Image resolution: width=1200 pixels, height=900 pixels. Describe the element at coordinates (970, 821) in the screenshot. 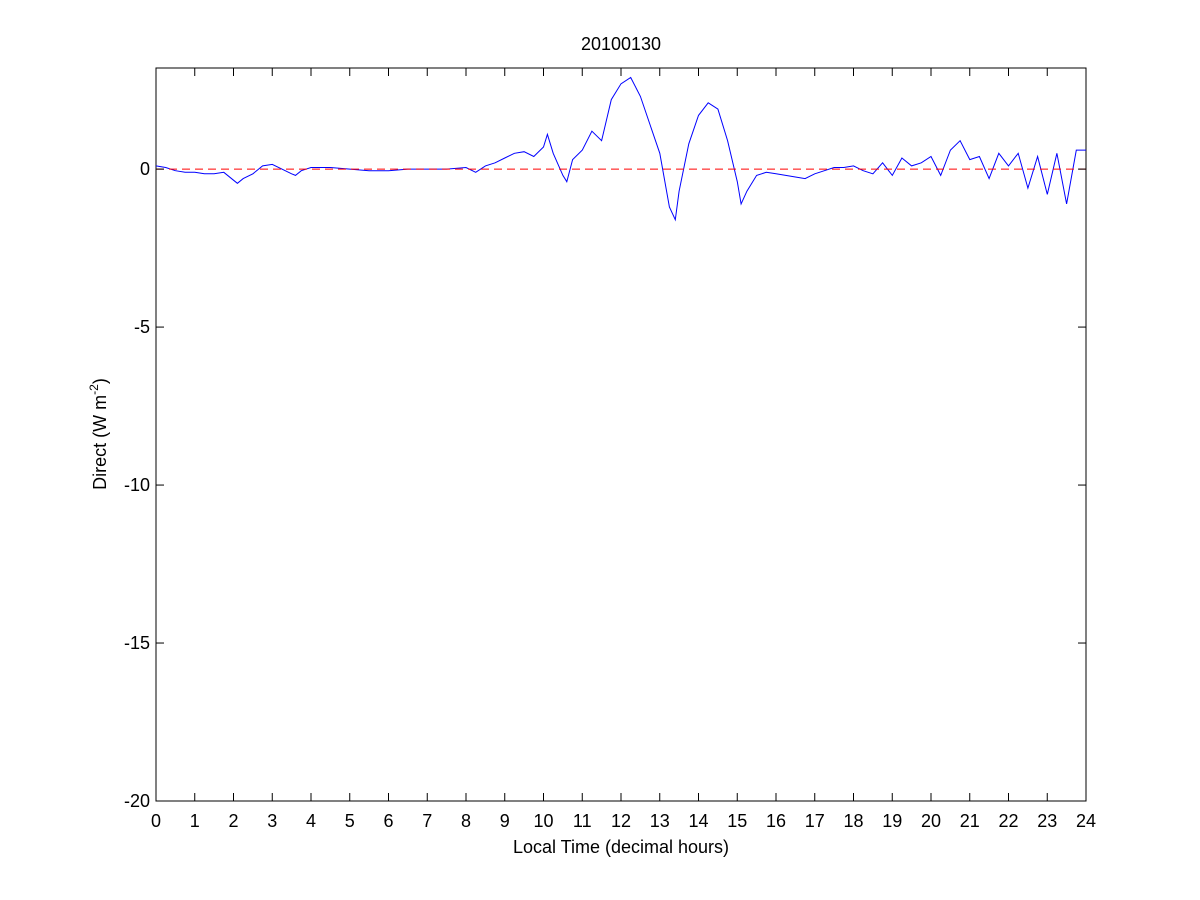

I see `x-tick-label: 21` at that location.